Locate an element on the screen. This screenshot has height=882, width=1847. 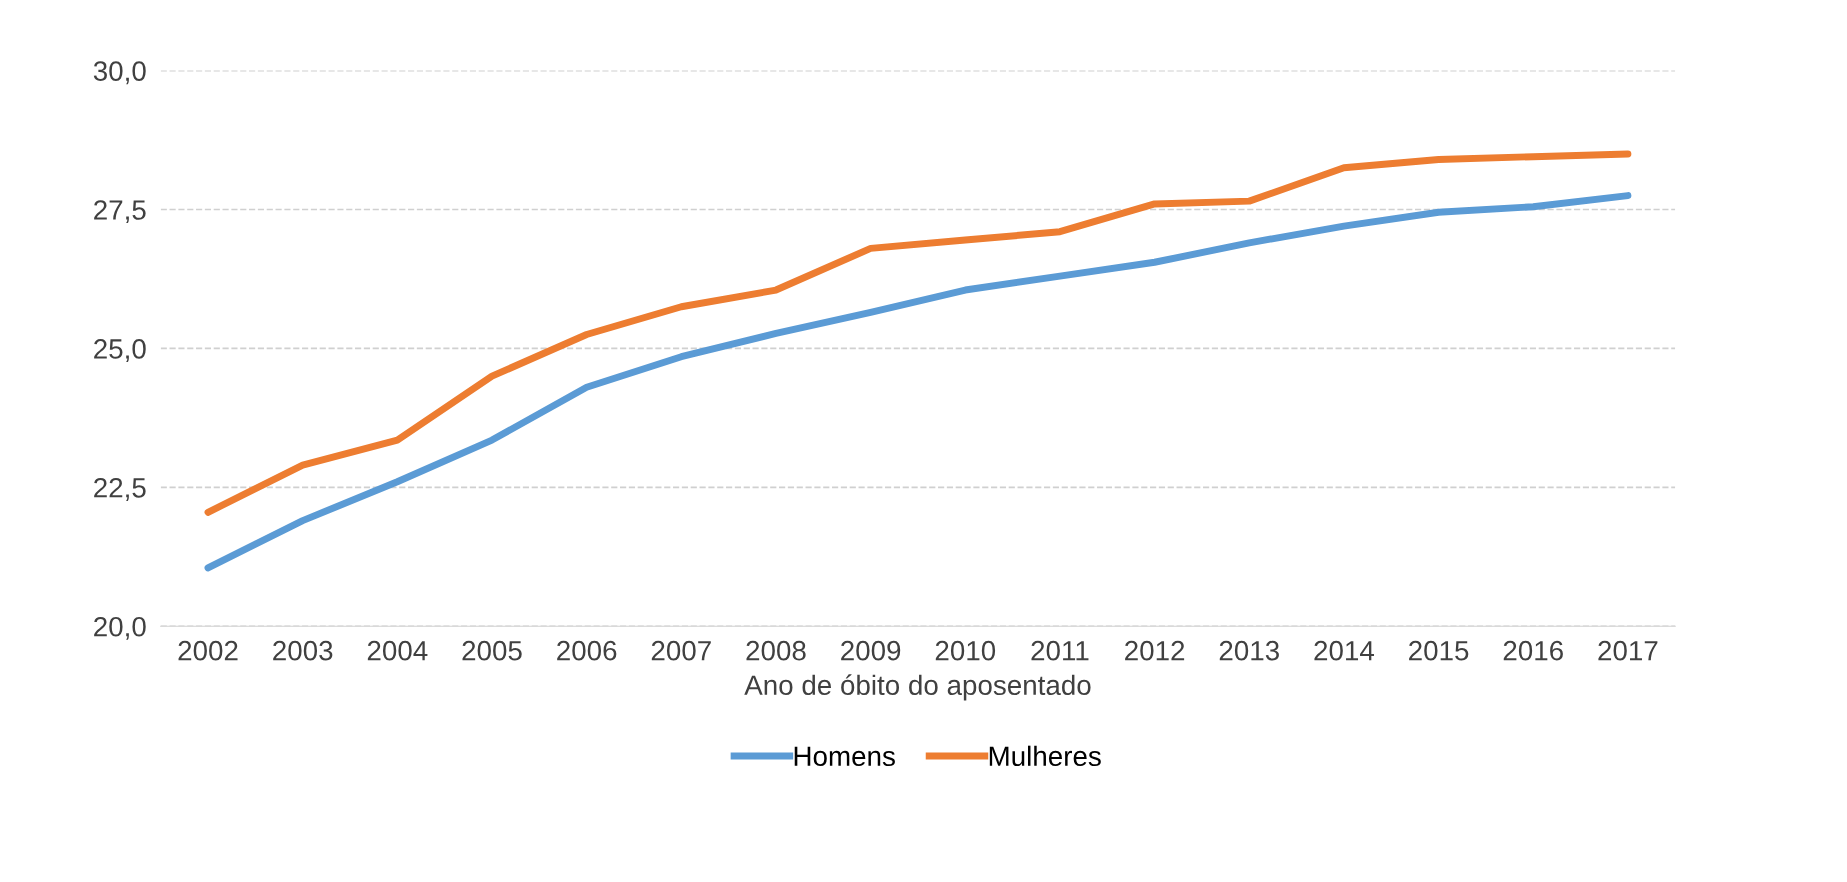
x-tick-label: 2007 is located at coordinates (681, 650).